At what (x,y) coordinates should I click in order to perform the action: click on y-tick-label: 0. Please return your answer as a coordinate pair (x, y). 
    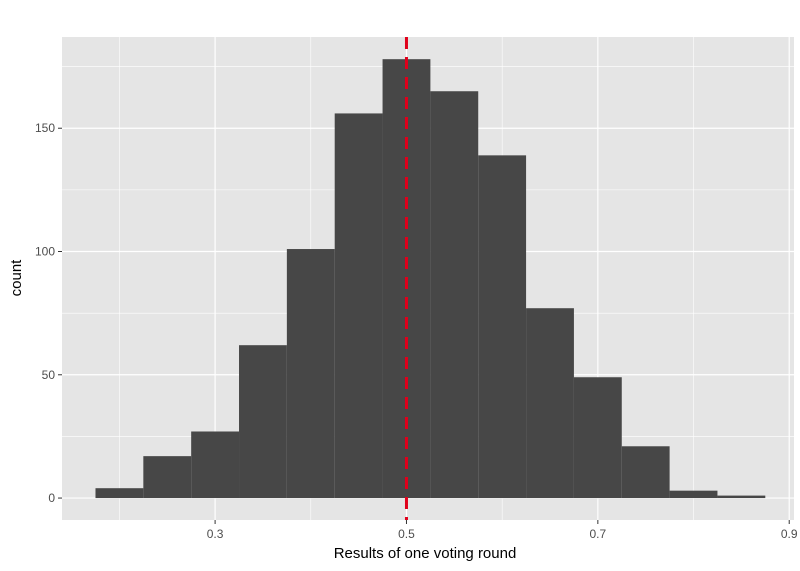
    Looking at the image, I should click on (51, 498).